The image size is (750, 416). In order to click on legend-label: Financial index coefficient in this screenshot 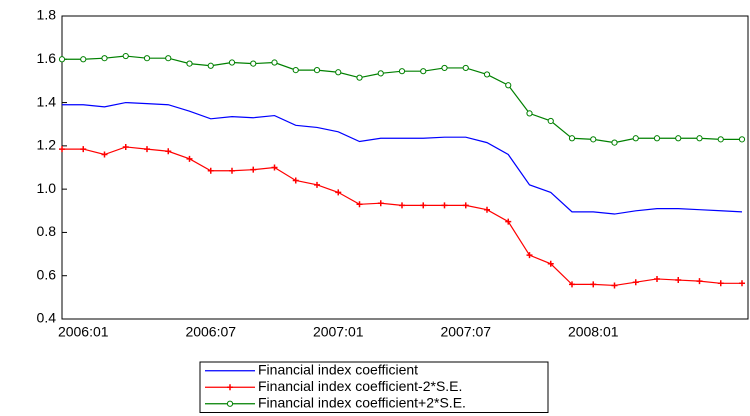, I will do `click(338, 369)`.